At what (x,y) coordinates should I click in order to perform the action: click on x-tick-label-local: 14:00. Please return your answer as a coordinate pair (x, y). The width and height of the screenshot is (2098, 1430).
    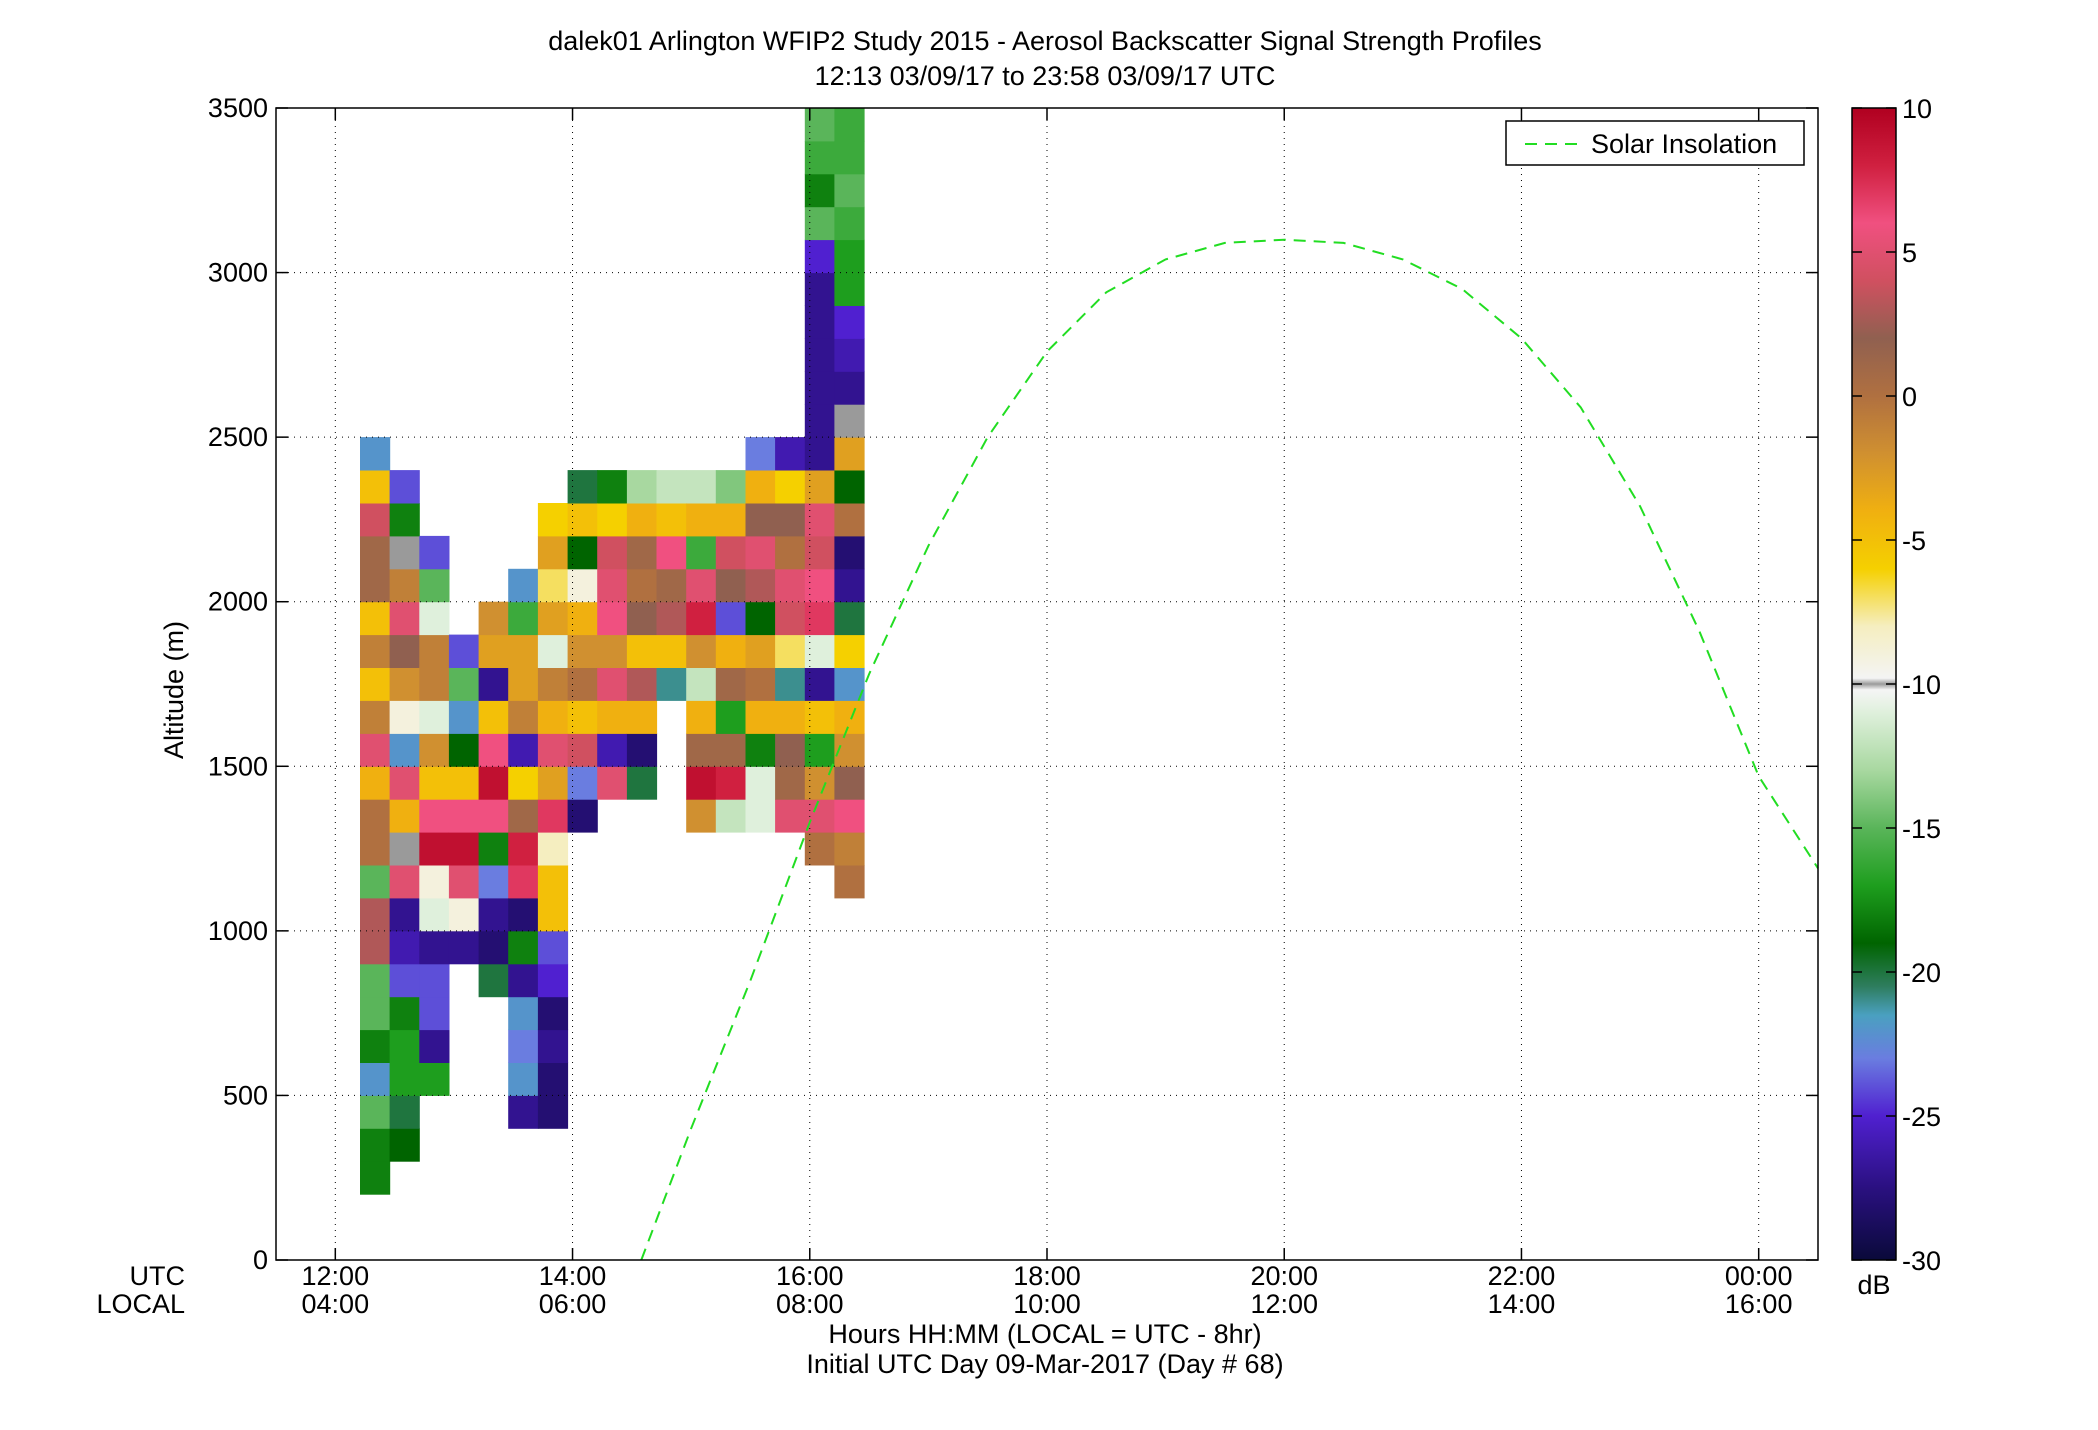
    Looking at the image, I should click on (1522, 1304).